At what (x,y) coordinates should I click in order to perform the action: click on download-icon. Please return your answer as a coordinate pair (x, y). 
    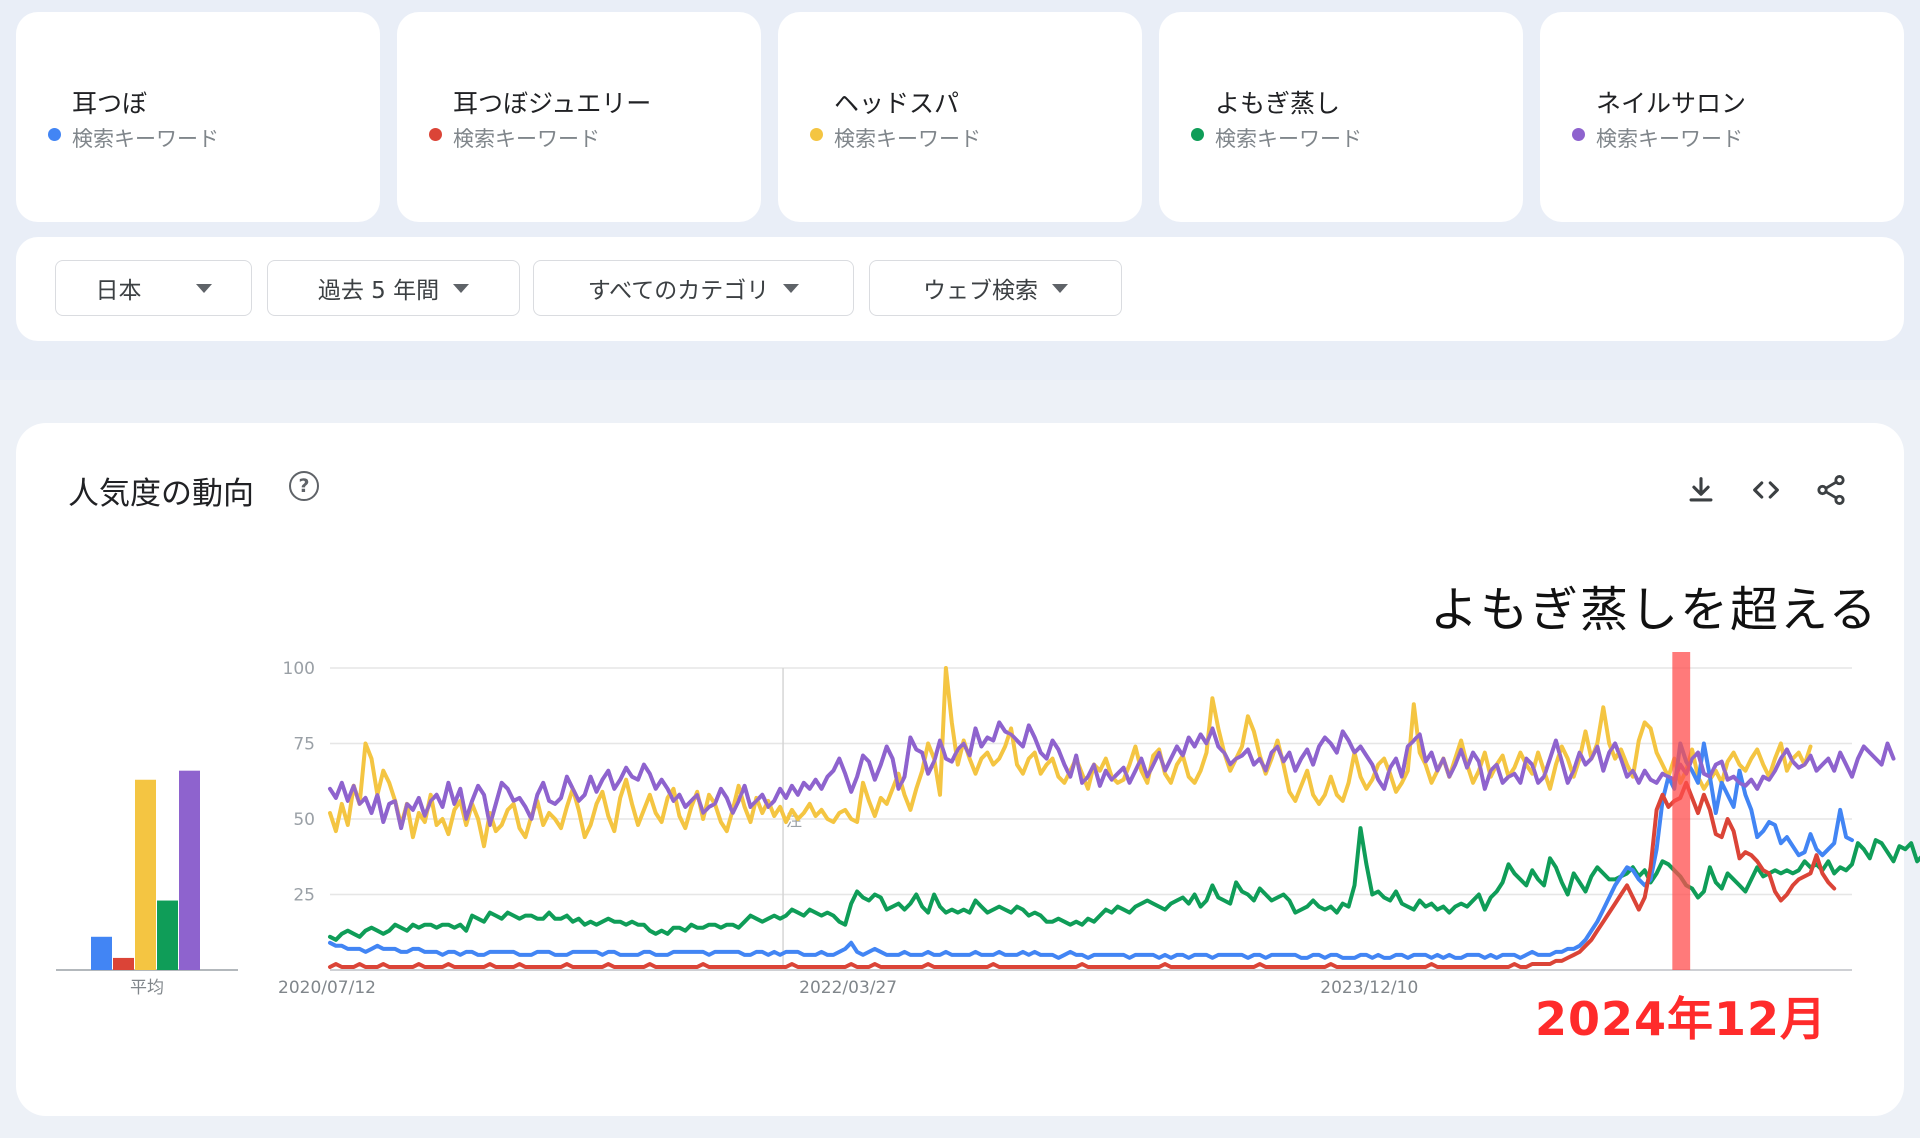
    Looking at the image, I should click on (1701, 490).